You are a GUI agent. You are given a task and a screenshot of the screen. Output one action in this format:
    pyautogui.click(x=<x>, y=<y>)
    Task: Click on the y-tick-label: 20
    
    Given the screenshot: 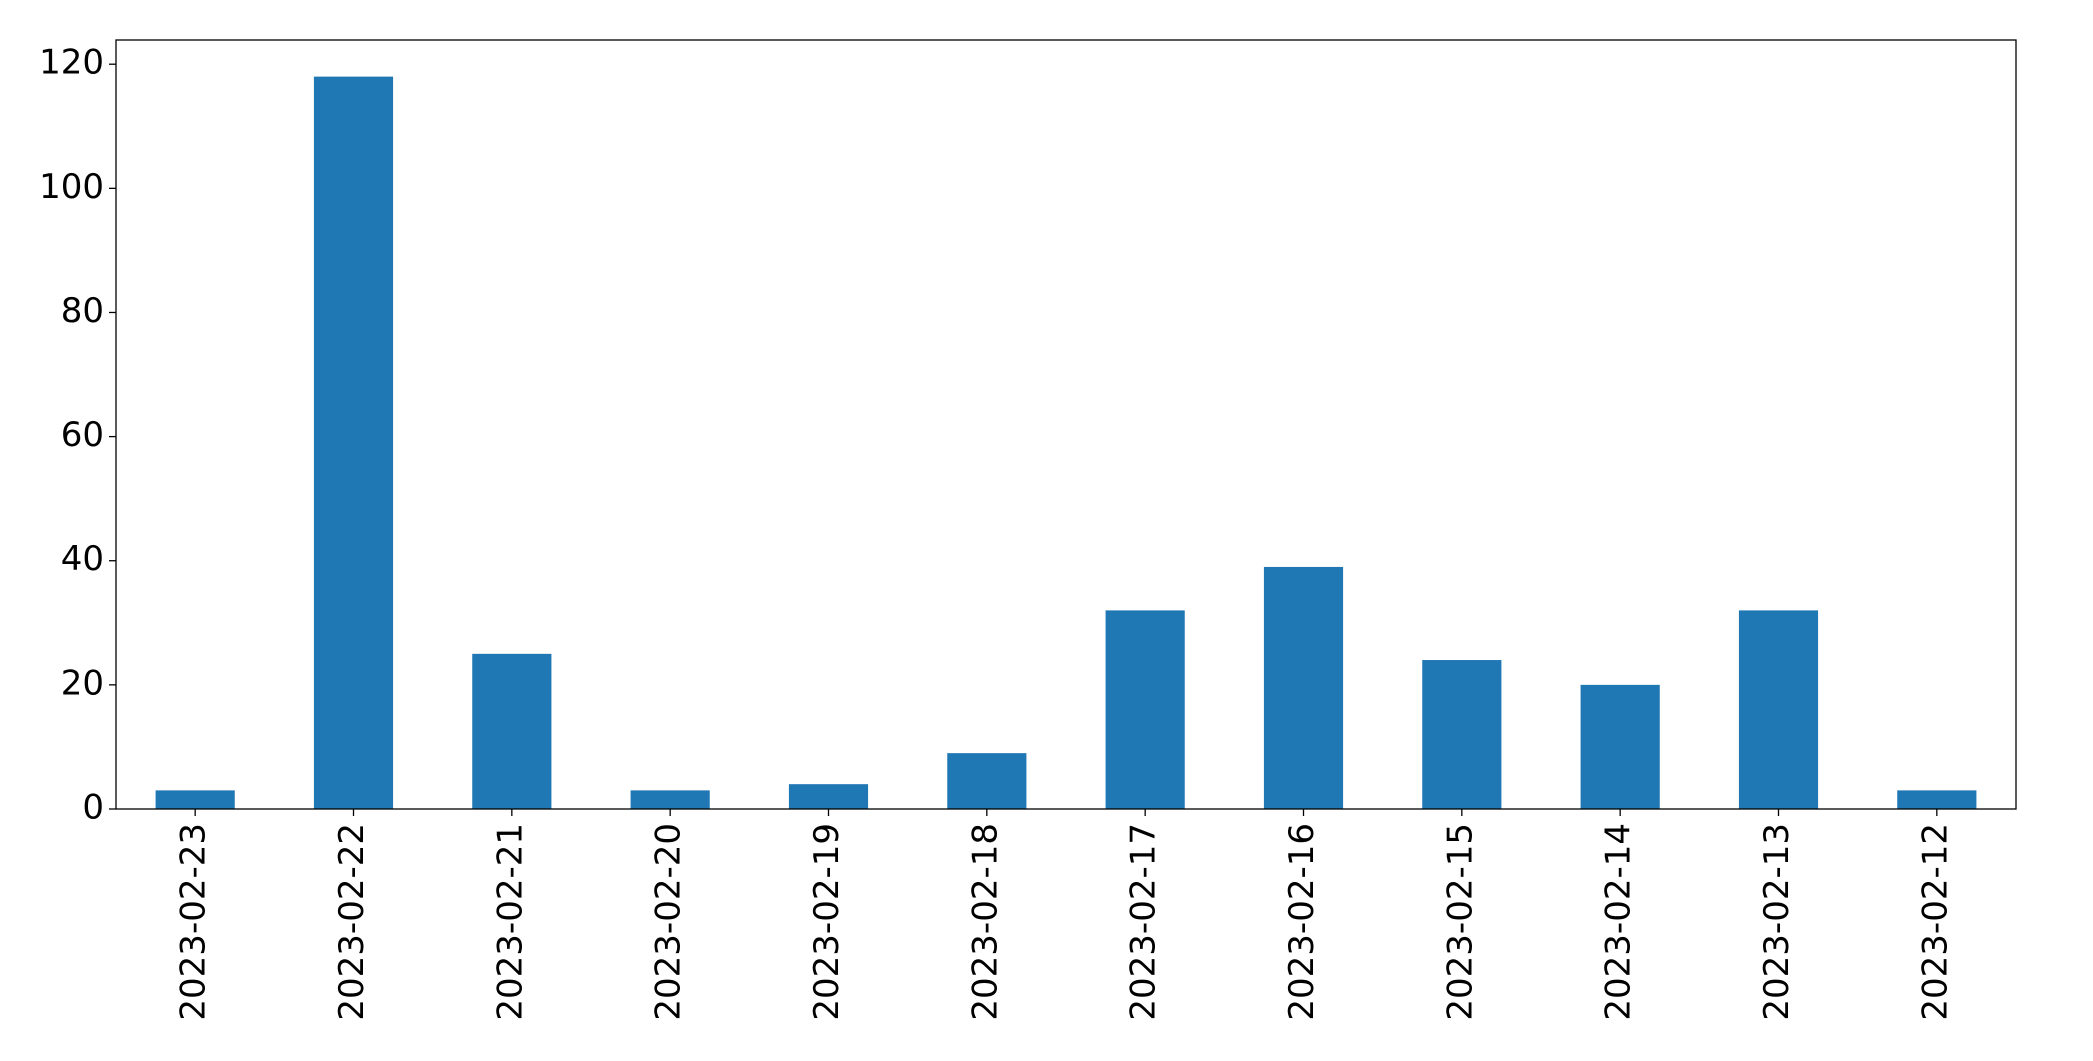 What is the action you would take?
    pyautogui.click(x=82, y=683)
    